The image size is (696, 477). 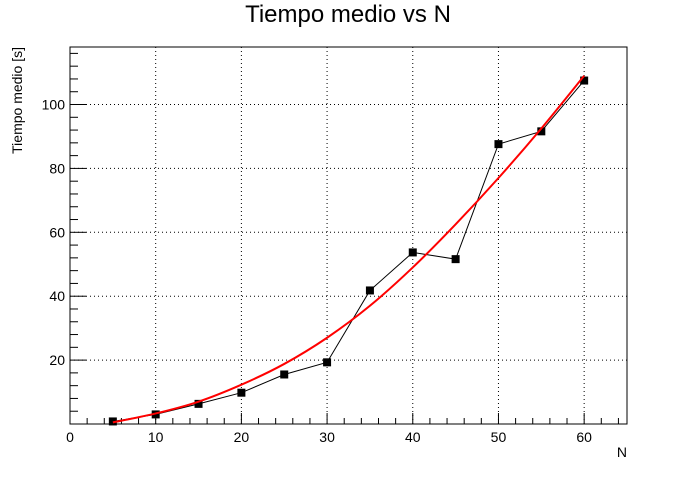 What do you see at coordinates (17, 100) in the screenshot?
I see `y-axis-label: Tiempo medio [s]` at bounding box center [17, 100].